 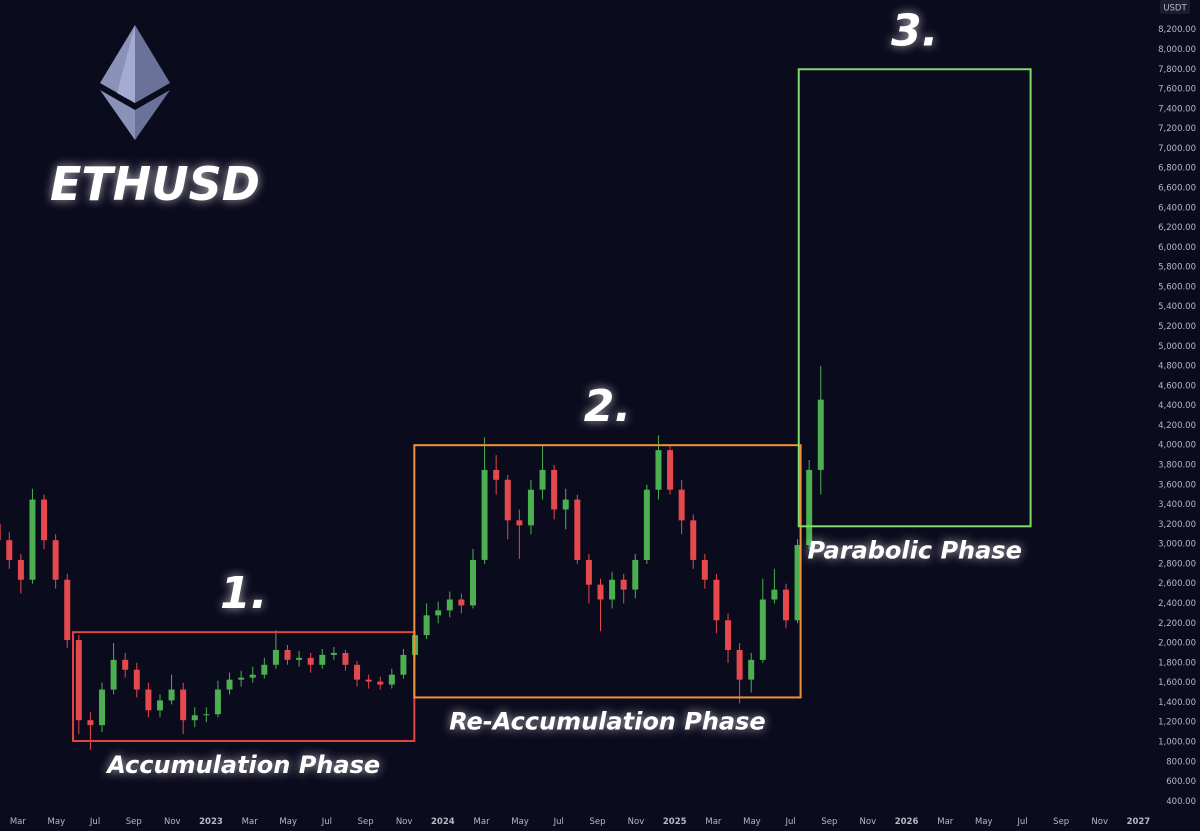 I want to click on y-tick-label: 2,800.00, so click(x=1177, y=564).